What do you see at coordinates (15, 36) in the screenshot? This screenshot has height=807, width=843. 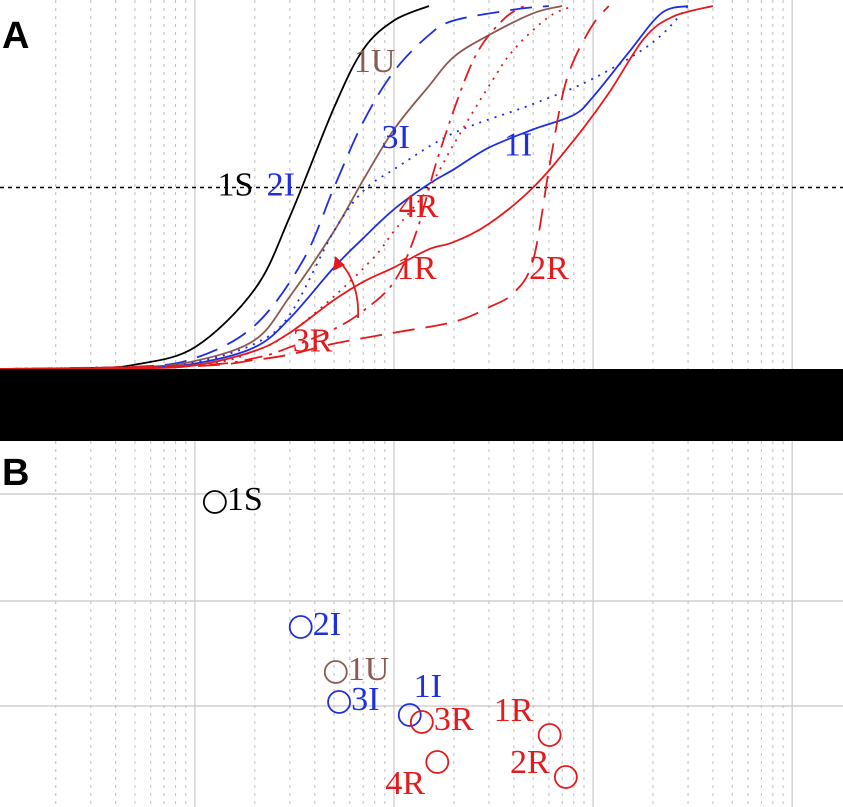 I see `panel-a-letter: A` at bounding box center [15, 36].